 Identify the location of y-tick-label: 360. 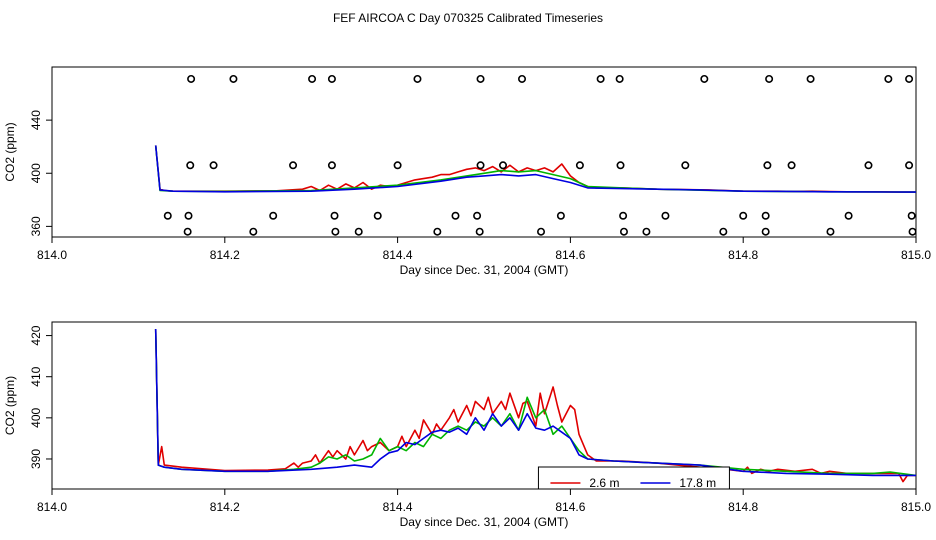
(36, 226).